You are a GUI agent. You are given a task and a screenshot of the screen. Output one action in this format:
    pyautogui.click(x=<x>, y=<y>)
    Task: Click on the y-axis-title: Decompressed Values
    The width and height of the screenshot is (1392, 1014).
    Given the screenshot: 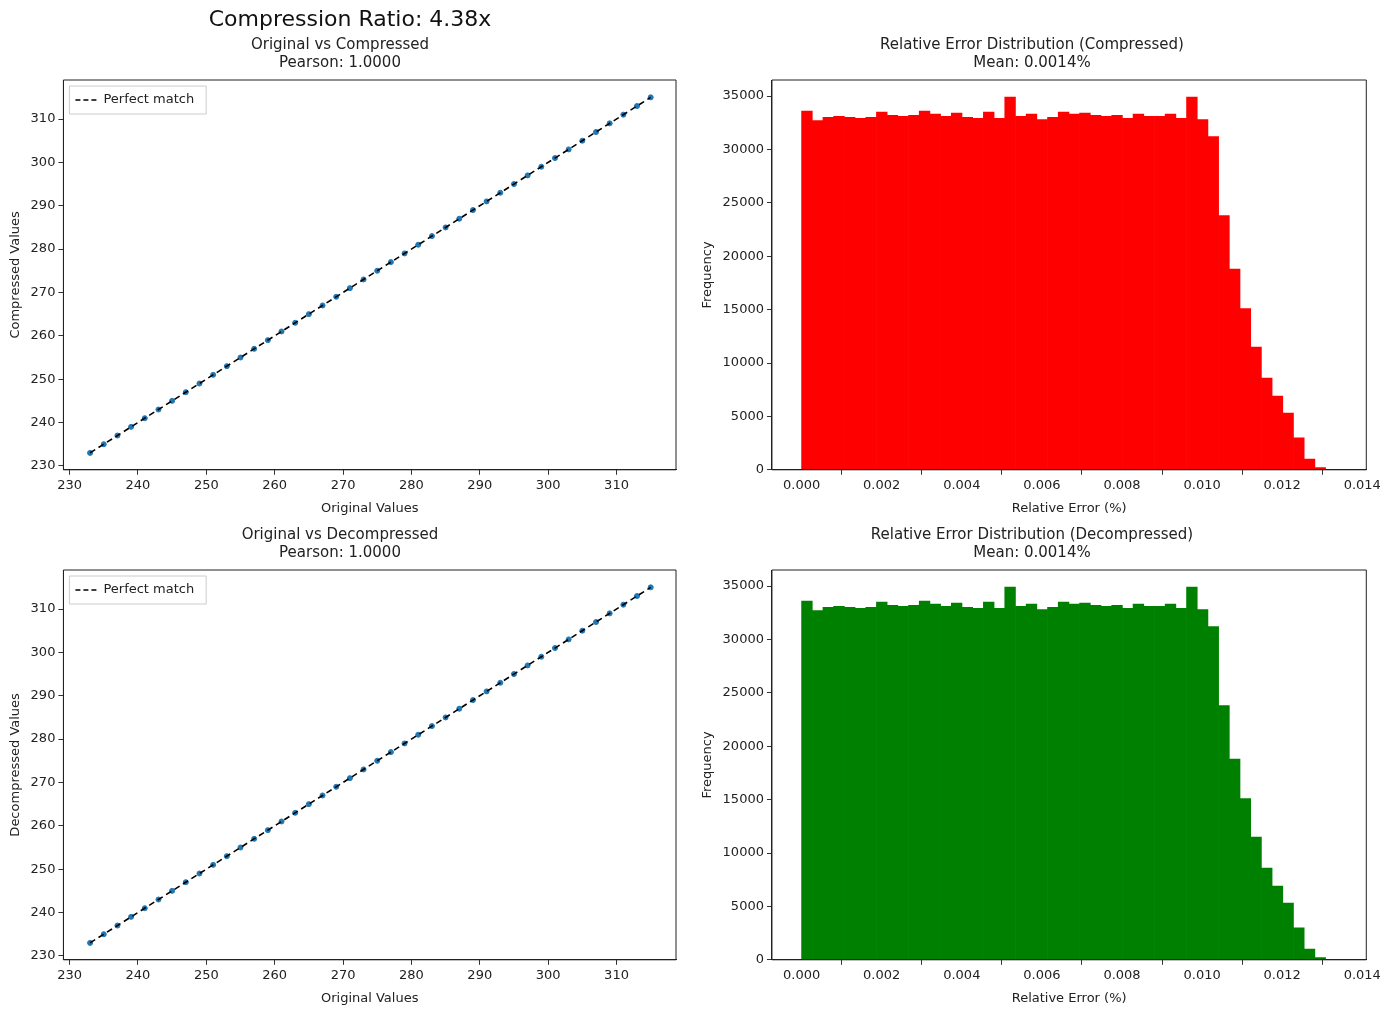 What is the action you would take?
    pyautogui.click(x=15, y=764)
    